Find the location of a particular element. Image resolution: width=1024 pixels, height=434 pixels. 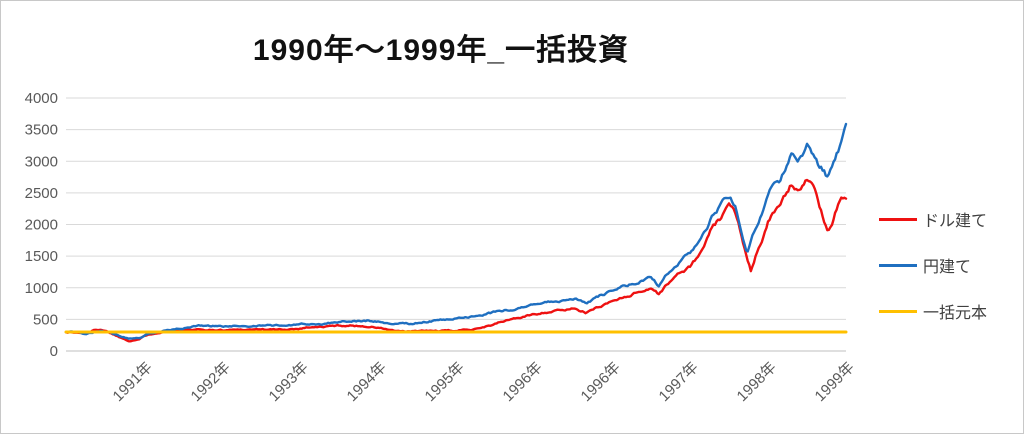

legend-item-dollar: ドル建て is located at coordinates (949, 219).